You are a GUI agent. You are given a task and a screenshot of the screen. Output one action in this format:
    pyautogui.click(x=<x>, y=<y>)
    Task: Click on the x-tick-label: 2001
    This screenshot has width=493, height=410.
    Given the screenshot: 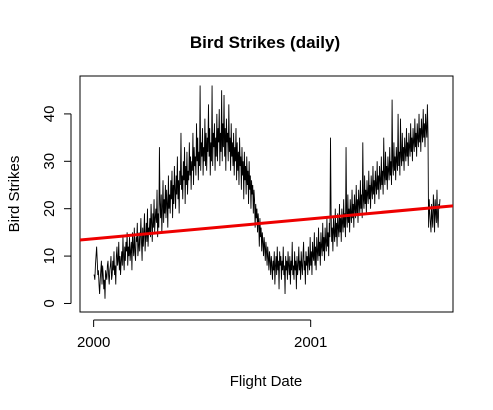 What is the action you would take?
    pyautogui.click(x=310, y=342)
    